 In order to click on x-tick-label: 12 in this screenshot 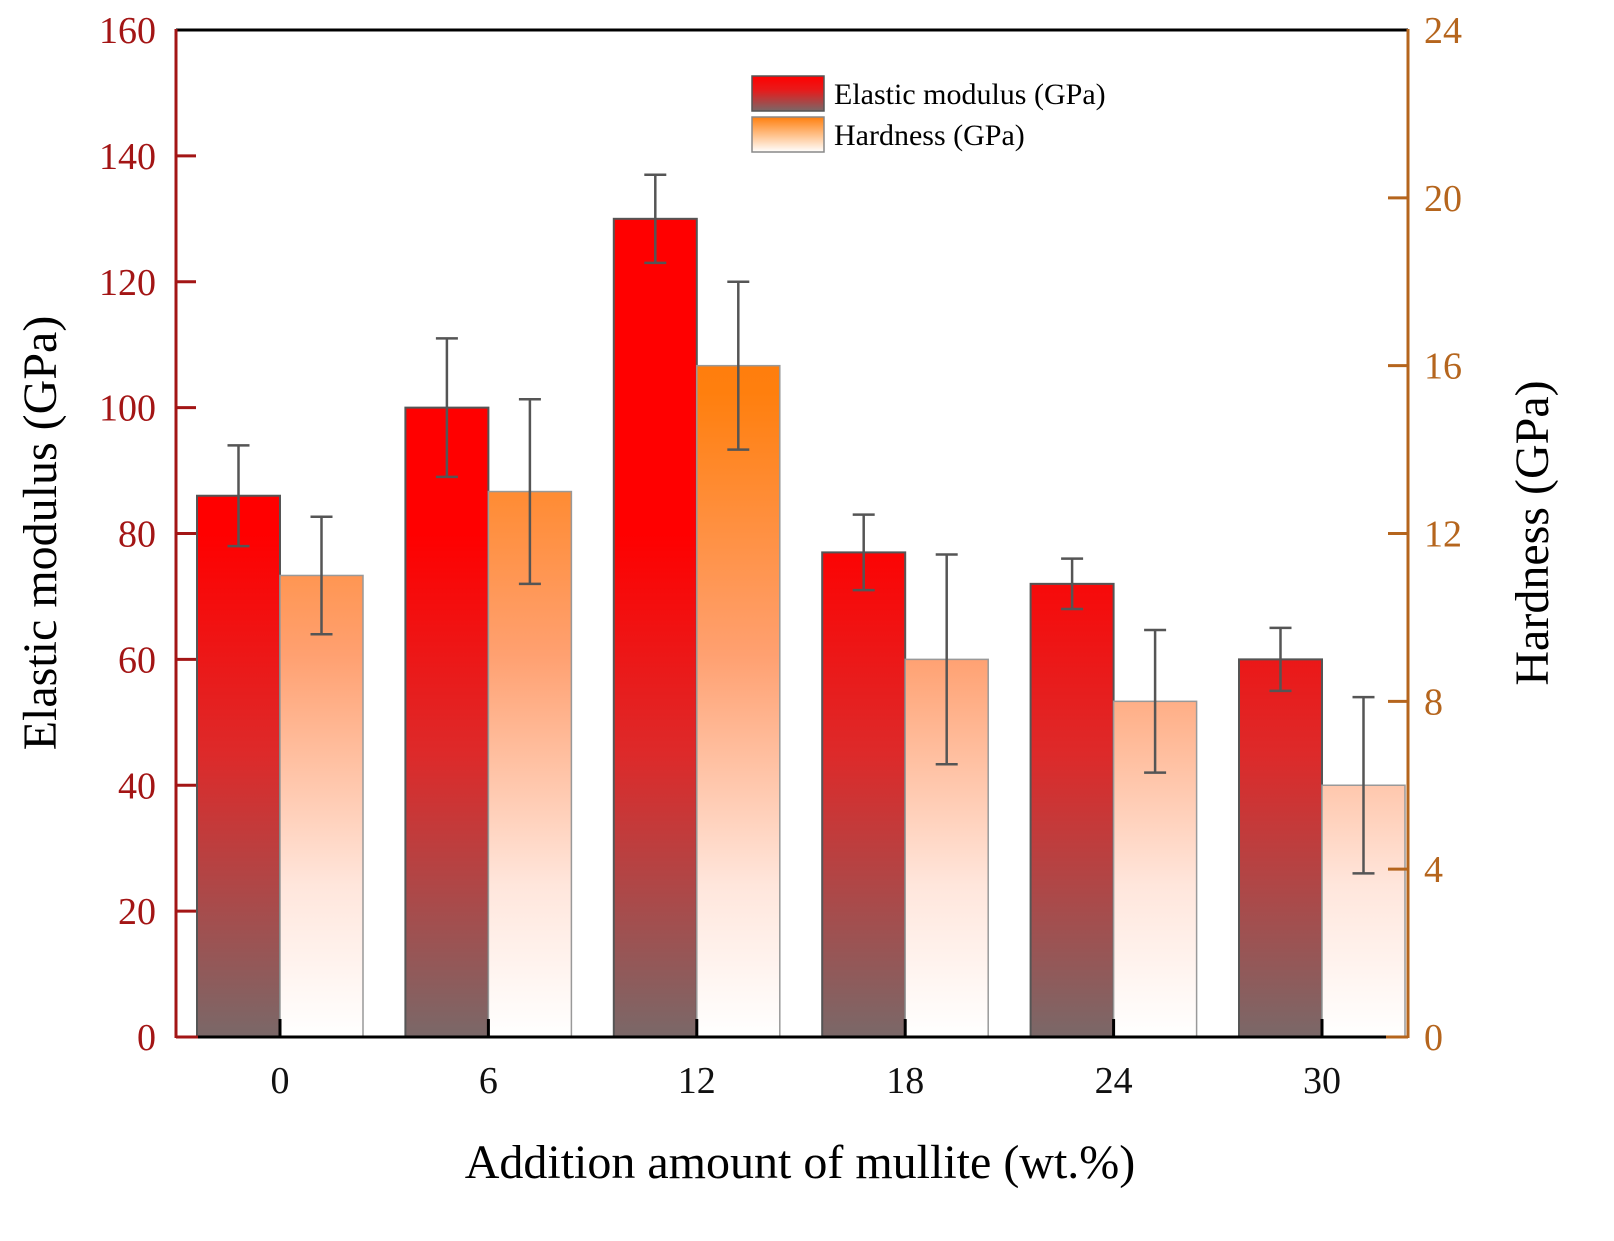, I will do `click(697, 1081)`.